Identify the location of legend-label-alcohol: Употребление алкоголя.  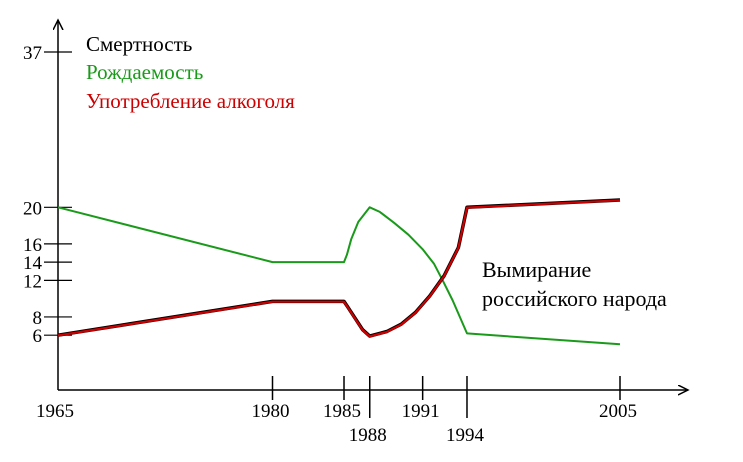
(190, 101).